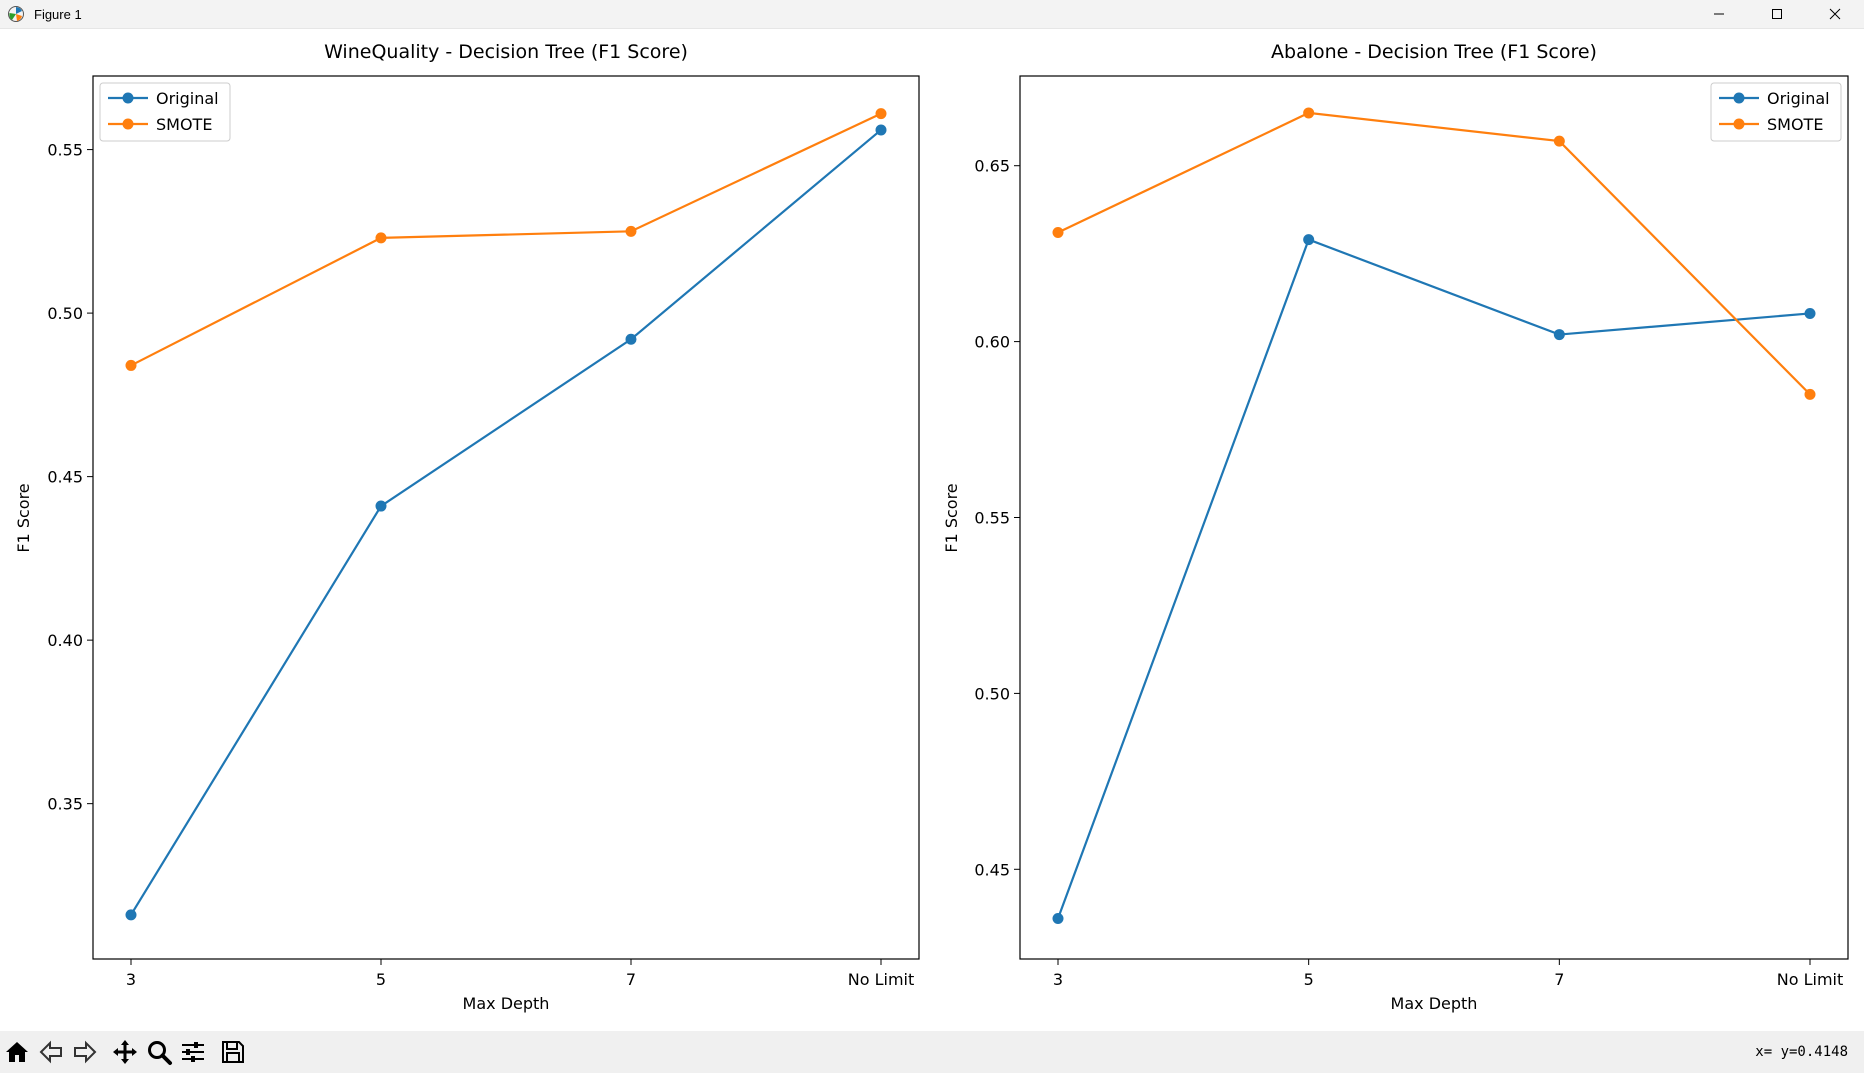 This screenshot has width=1864, height=1073. Describe the element at coordinates (1434, 52) in the screenshot. I see `right-chart-title: Abalone - Decision Tree (F1 Score)` at that location.